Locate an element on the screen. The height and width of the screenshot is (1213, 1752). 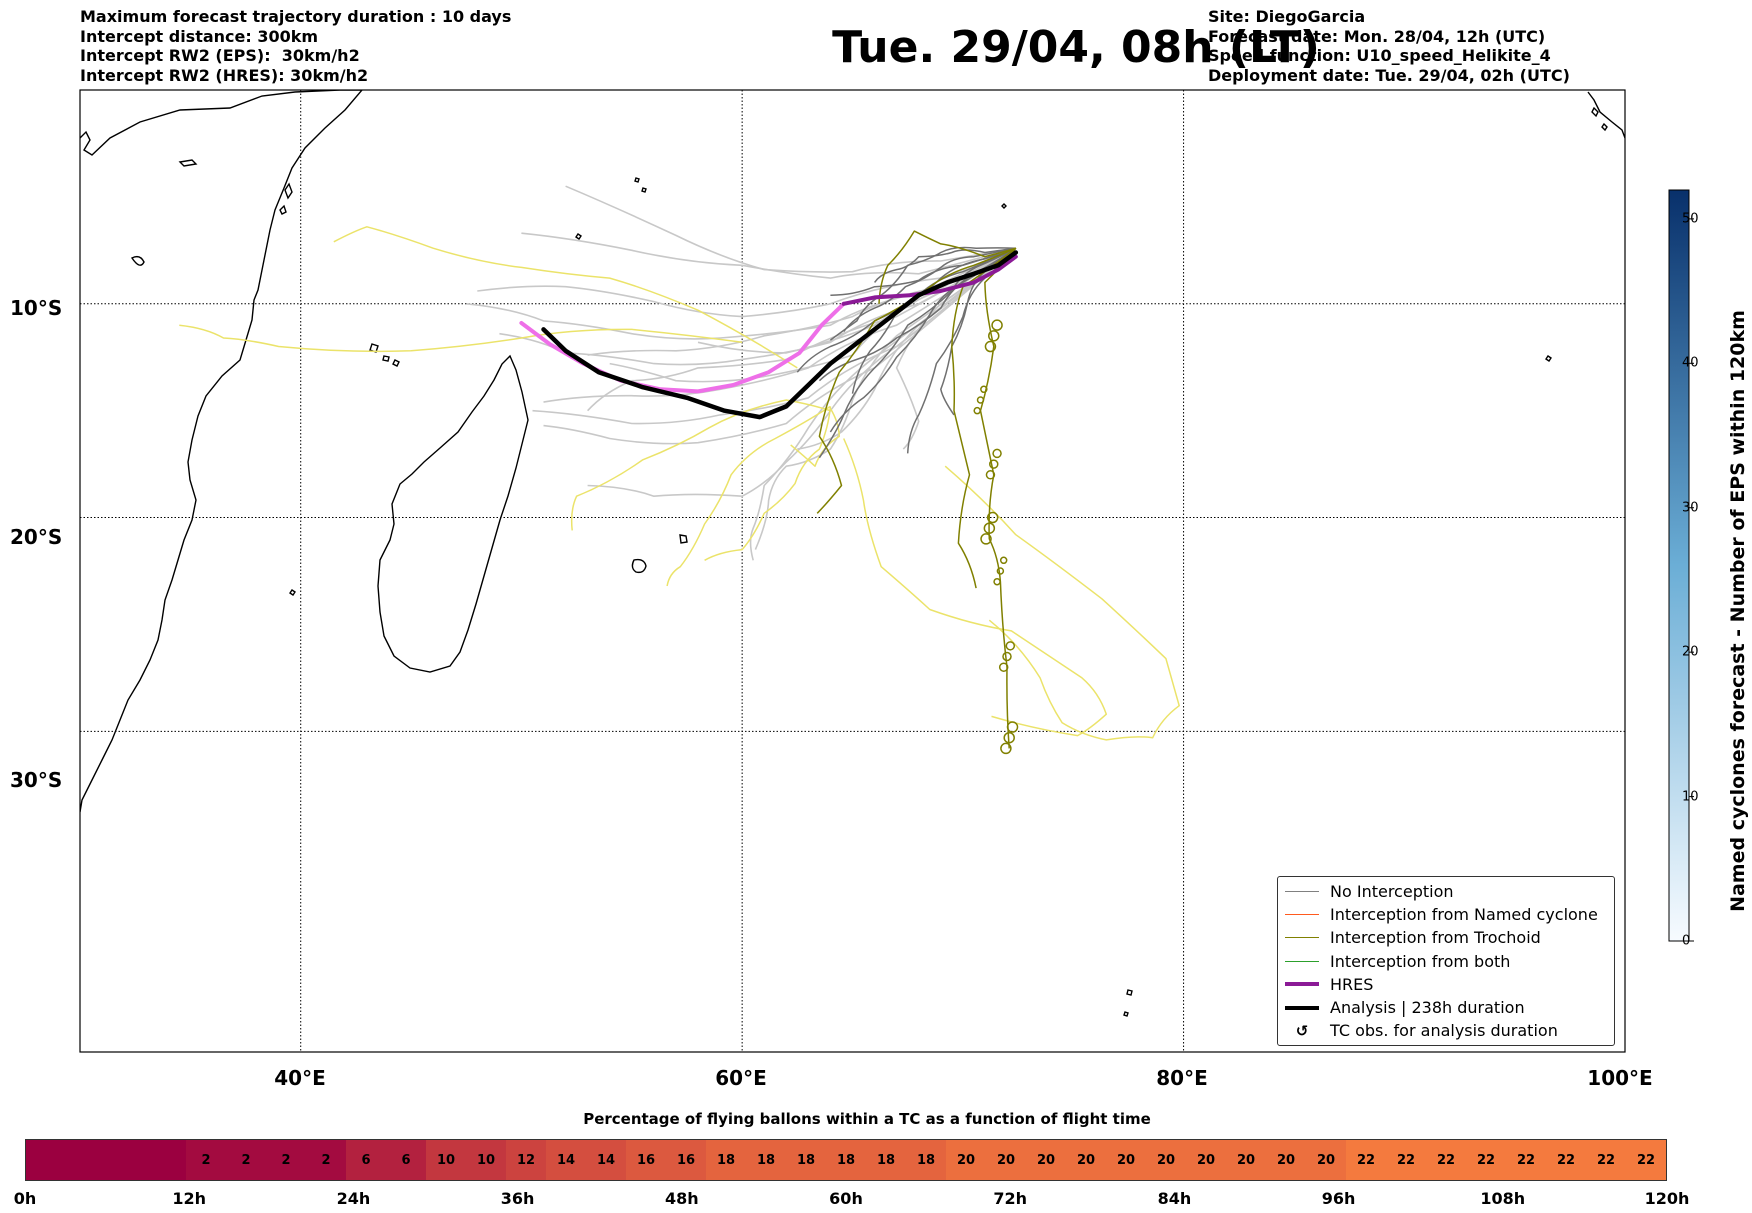
analysis-track-line is located at coordinates (780, 335).